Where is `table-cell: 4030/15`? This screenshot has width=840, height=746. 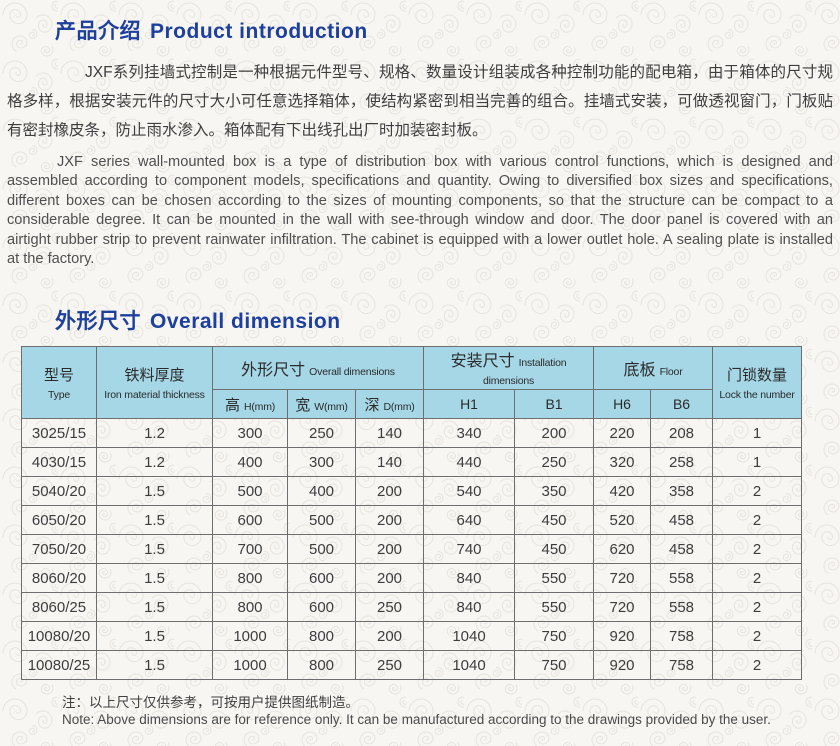
table-cell: 4030/15 is located at coordinates (59, 462).